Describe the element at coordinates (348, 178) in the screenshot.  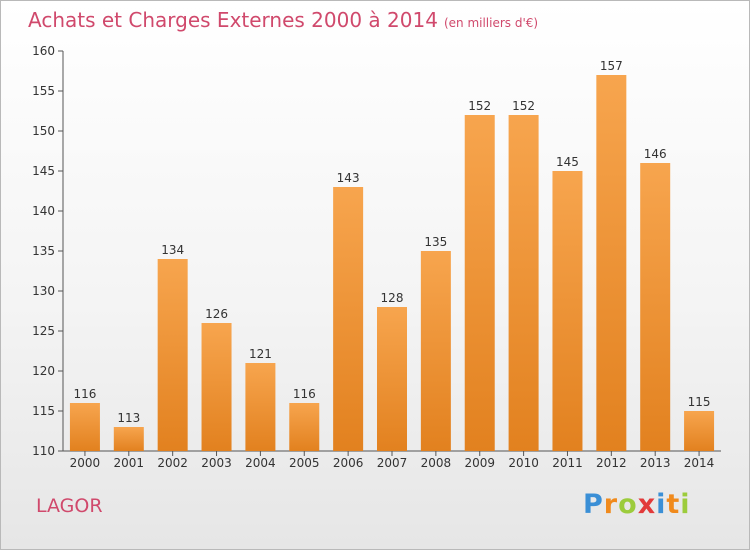
I see `bar-value-label: 143` at that location.